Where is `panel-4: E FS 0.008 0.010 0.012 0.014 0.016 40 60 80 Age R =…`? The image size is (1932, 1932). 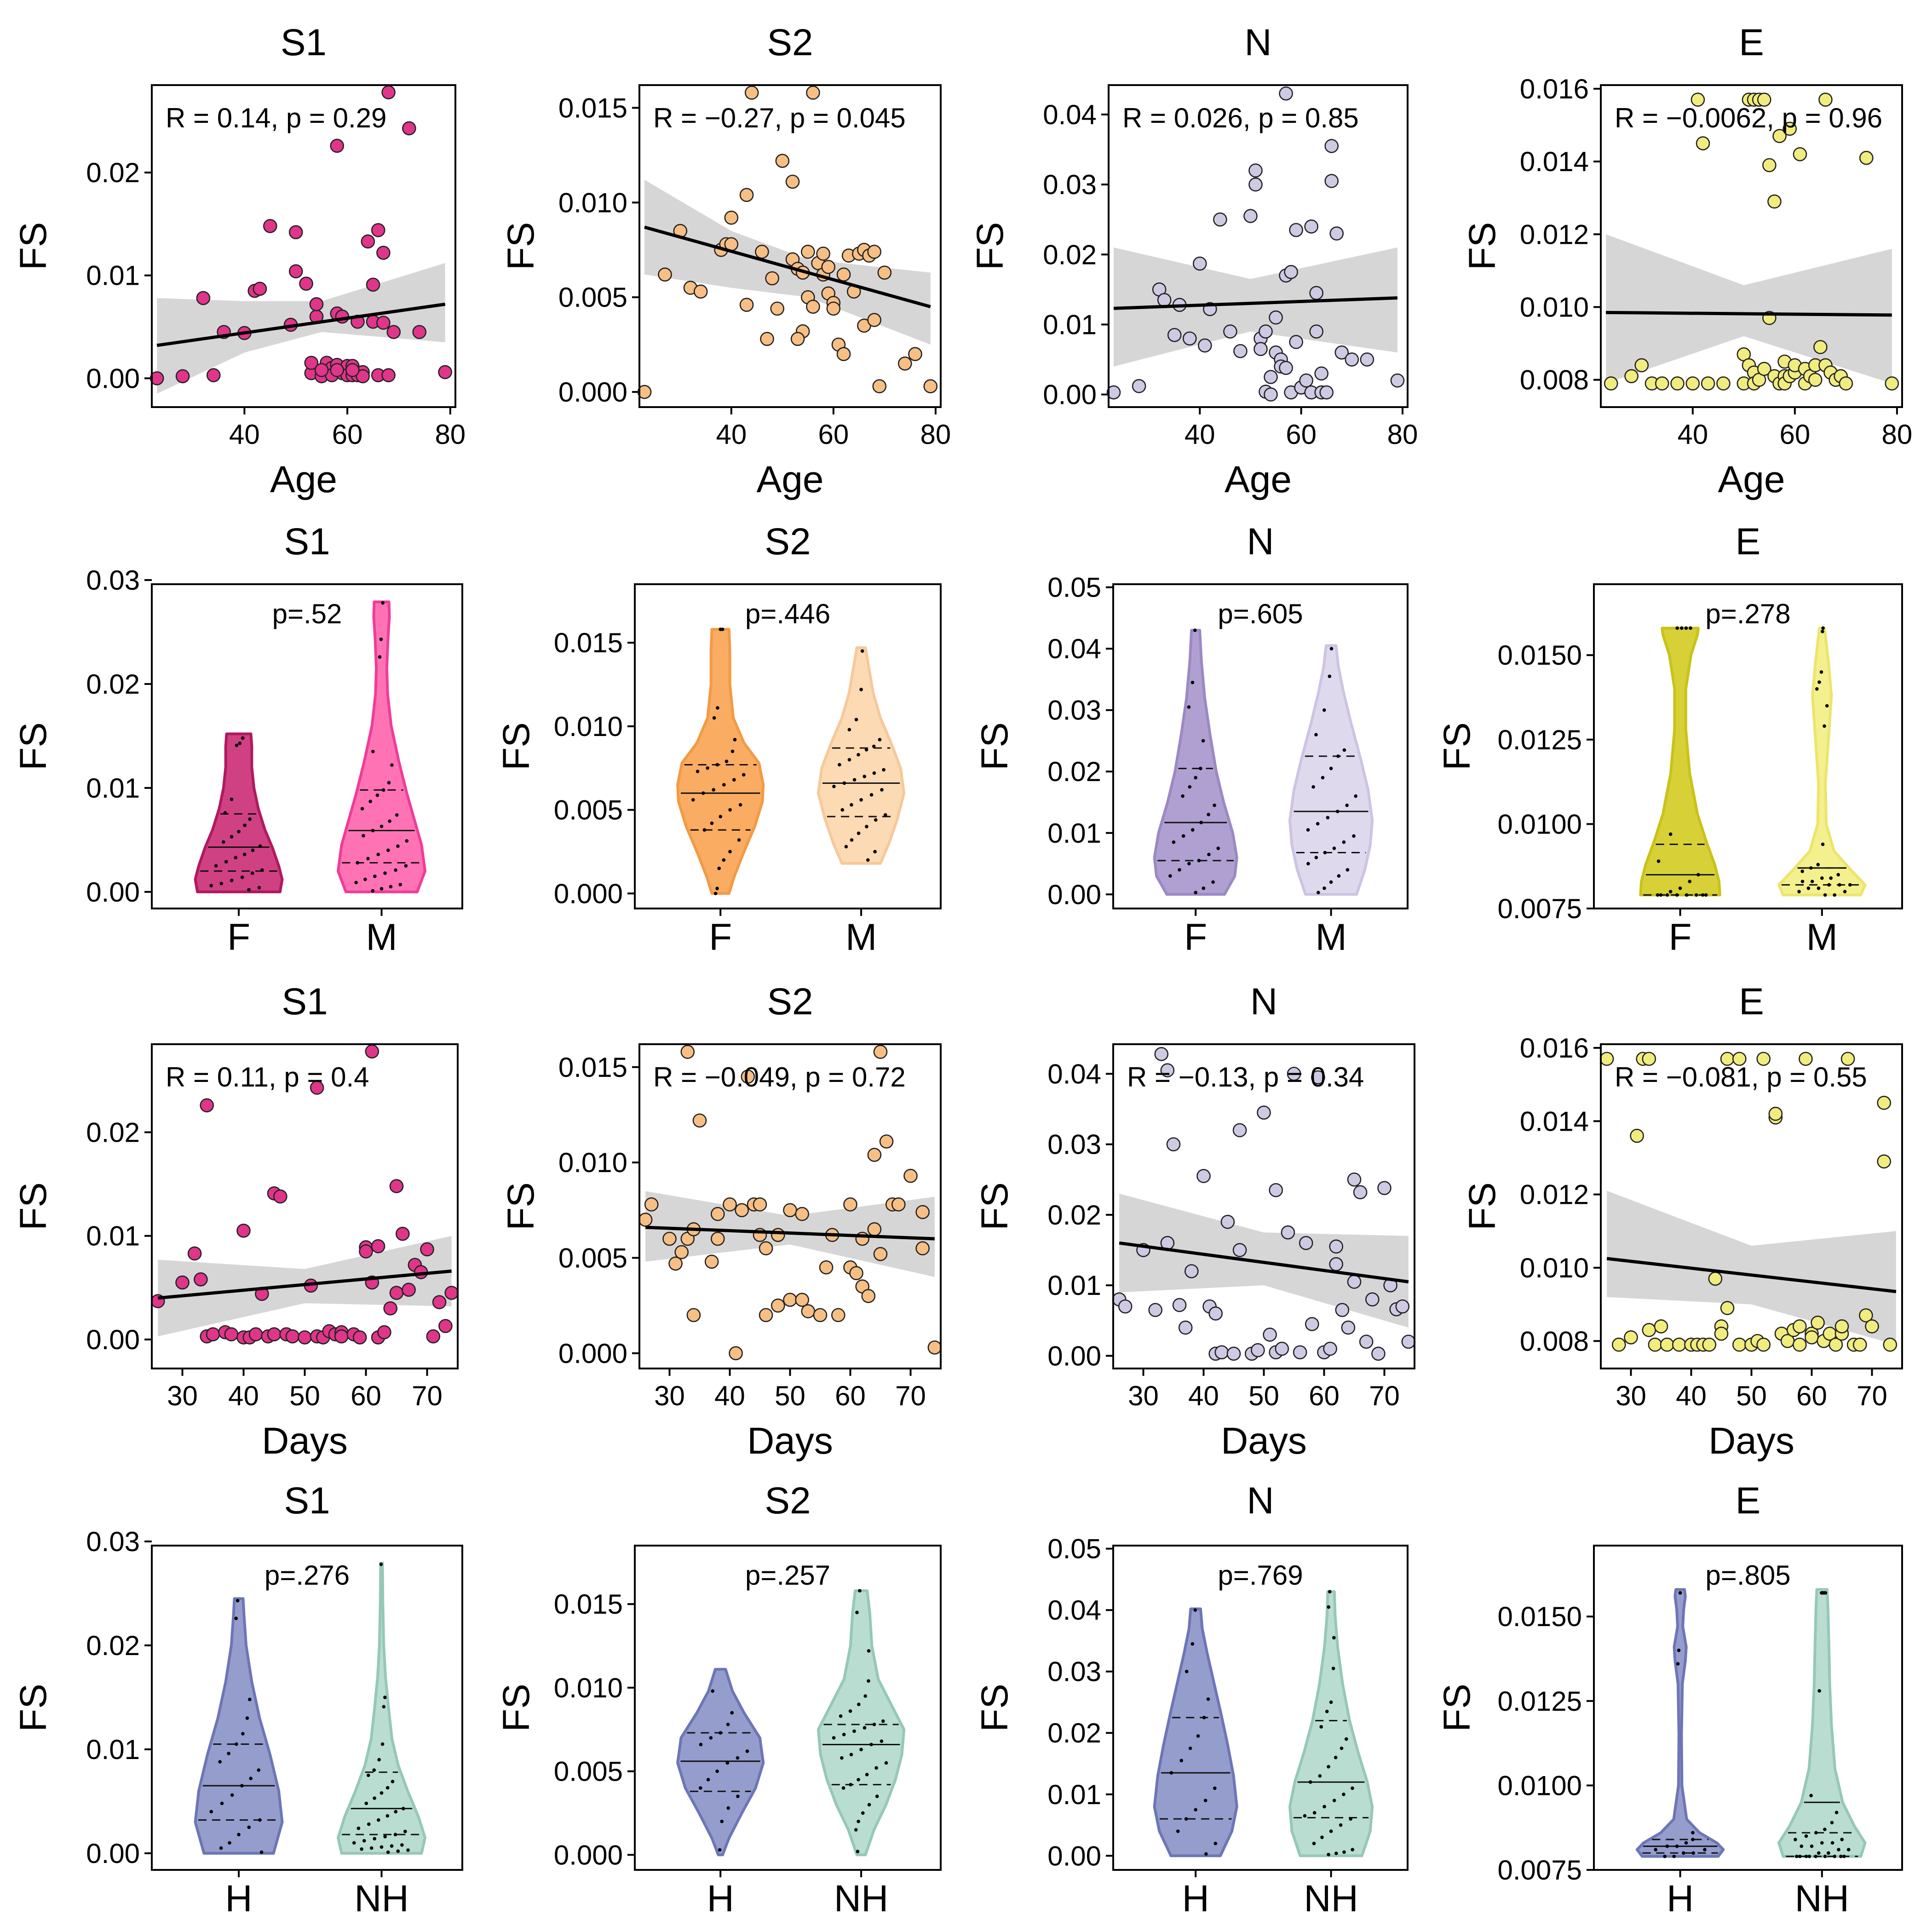 panel-4: E FS 0.008 0.010 0.012 0.014 0.016 40 60 80 Age R =… is located at coordinates (1686, 261).